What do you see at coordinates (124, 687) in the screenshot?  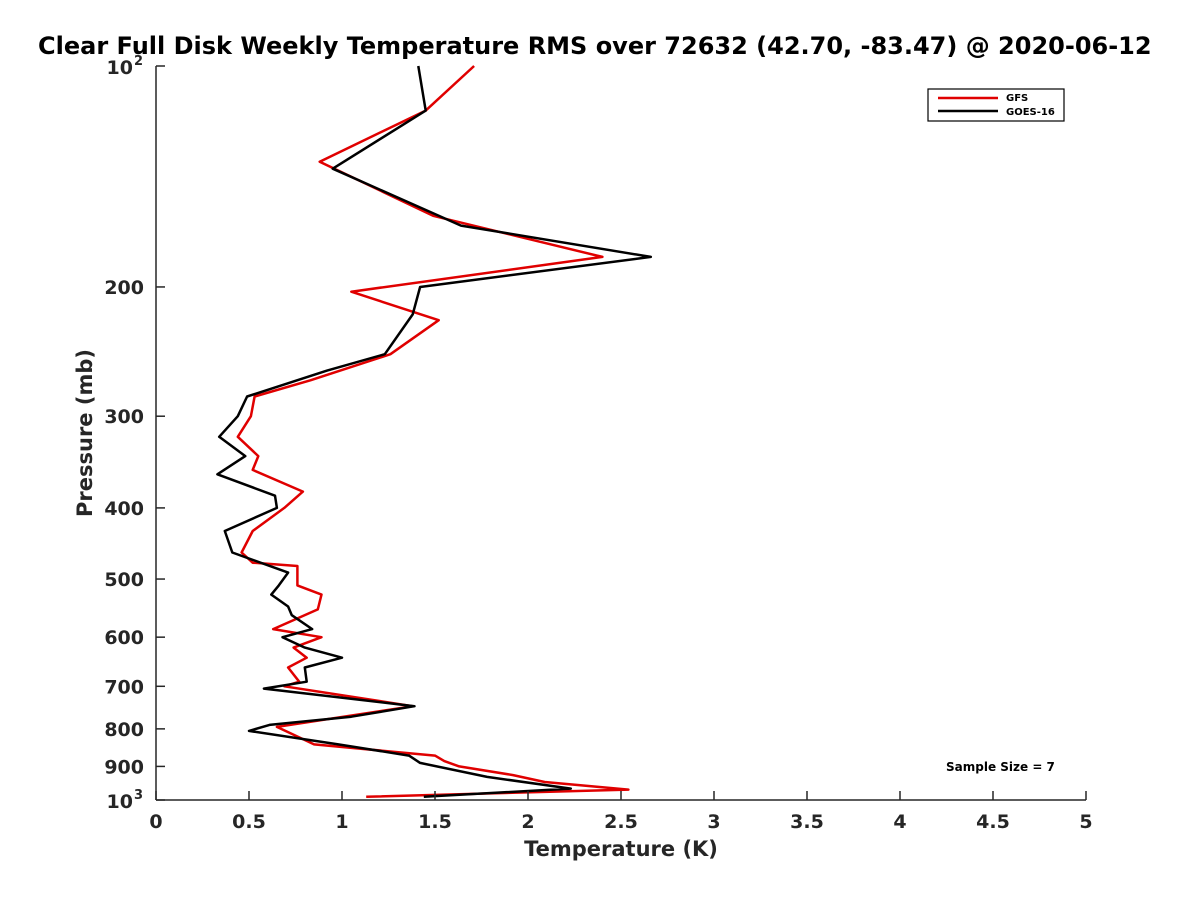 I see `y-tick-label: 700` at bounding box center [124, 687].